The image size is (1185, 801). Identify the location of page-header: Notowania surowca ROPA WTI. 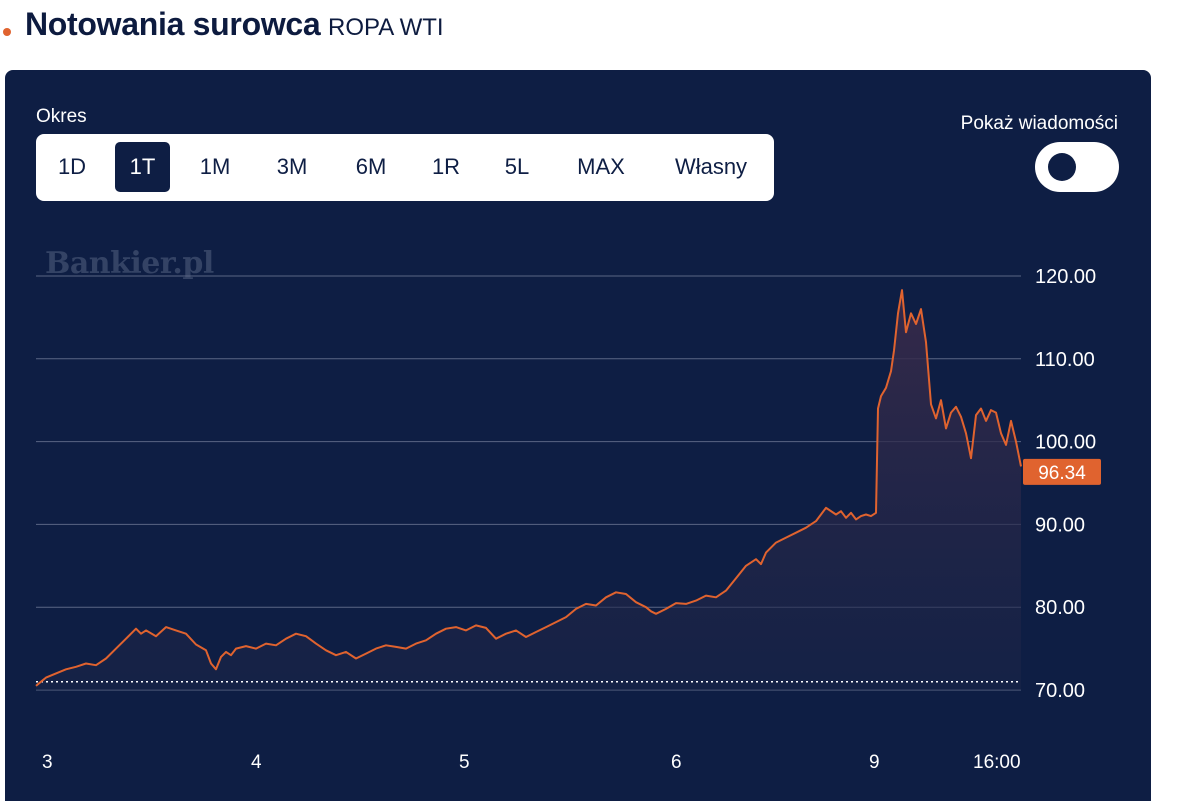
(592, 28).